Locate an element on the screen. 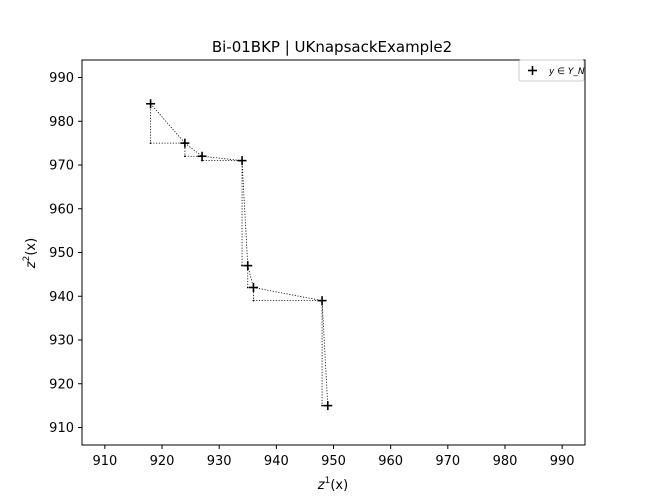 This screenshot has width=650, height=504. y-tick-label: 910 is located at coordinates (61, 428).